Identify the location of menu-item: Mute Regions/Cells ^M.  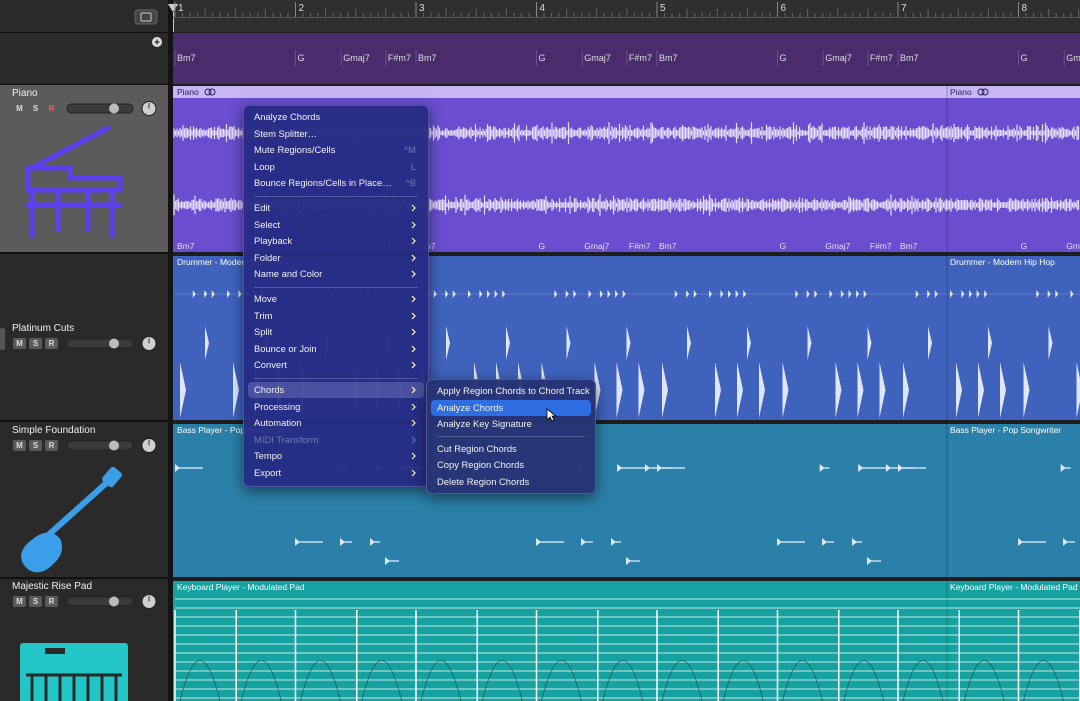
(336, 150).